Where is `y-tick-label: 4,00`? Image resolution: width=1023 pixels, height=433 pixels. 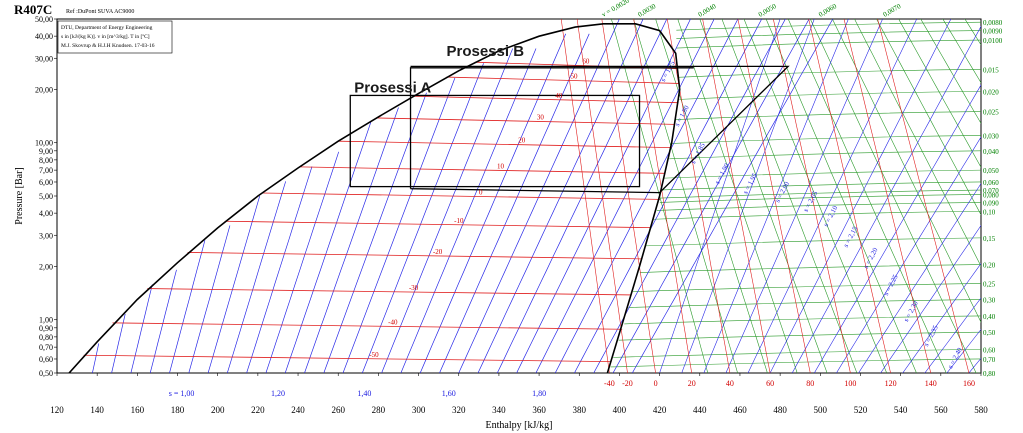
y-tick-label: 4,00 is located at coordinates (46, 213).